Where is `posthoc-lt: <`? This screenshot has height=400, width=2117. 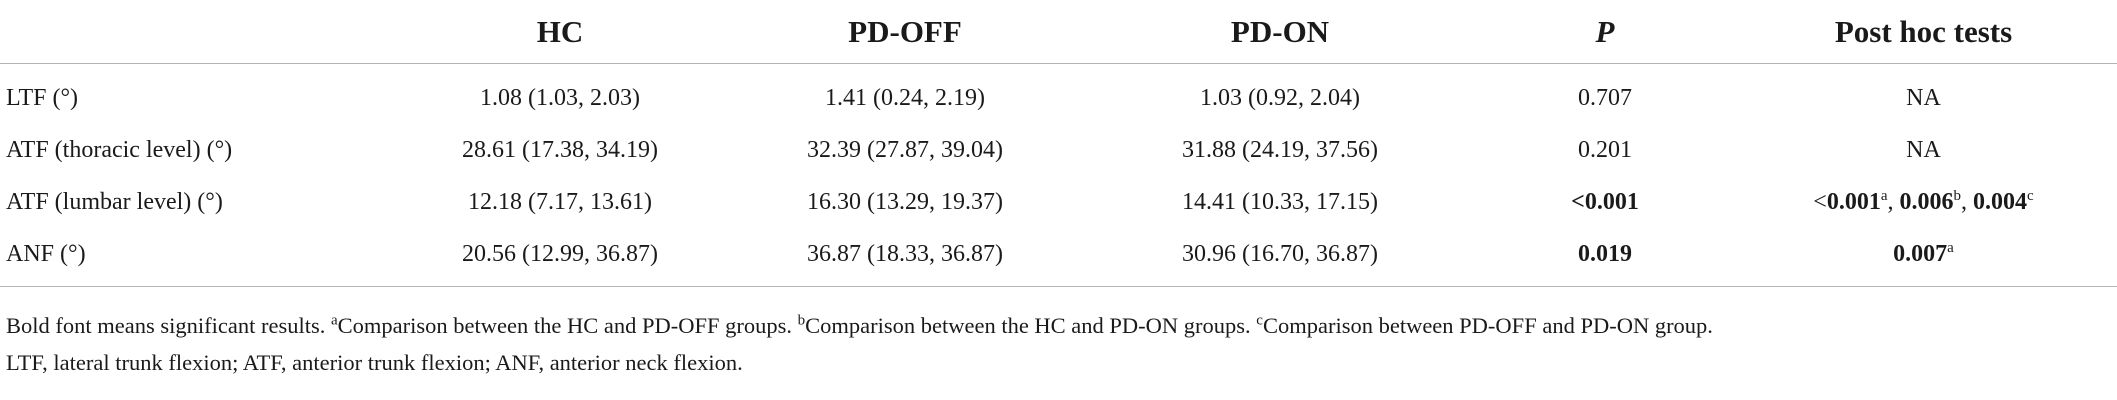
posthoc-lt: < is located at coordinates (1820, 201).